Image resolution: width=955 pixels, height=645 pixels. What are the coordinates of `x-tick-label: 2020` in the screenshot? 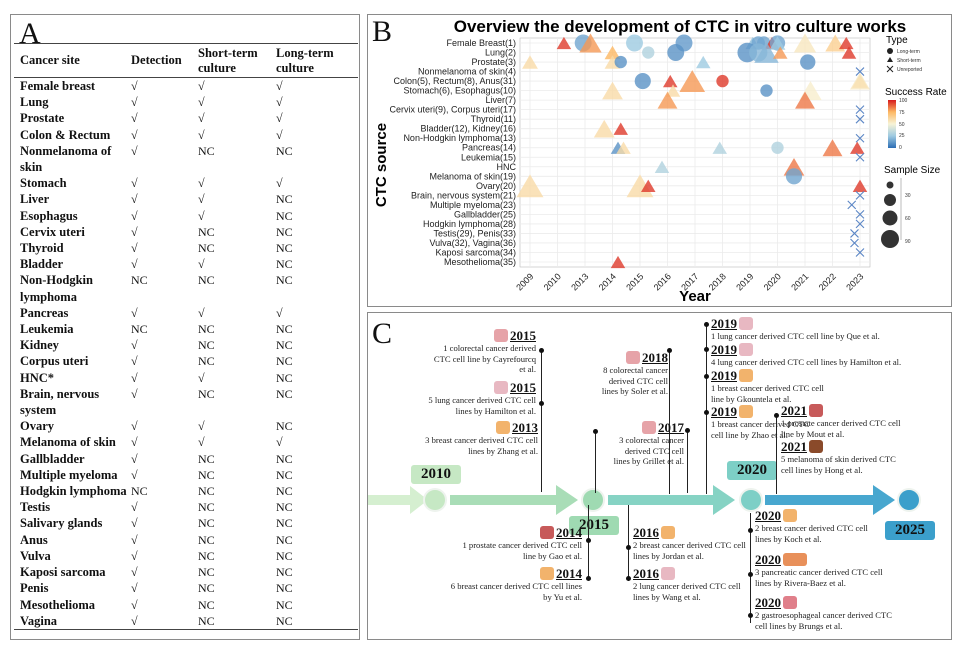 It's located at (772, 281).